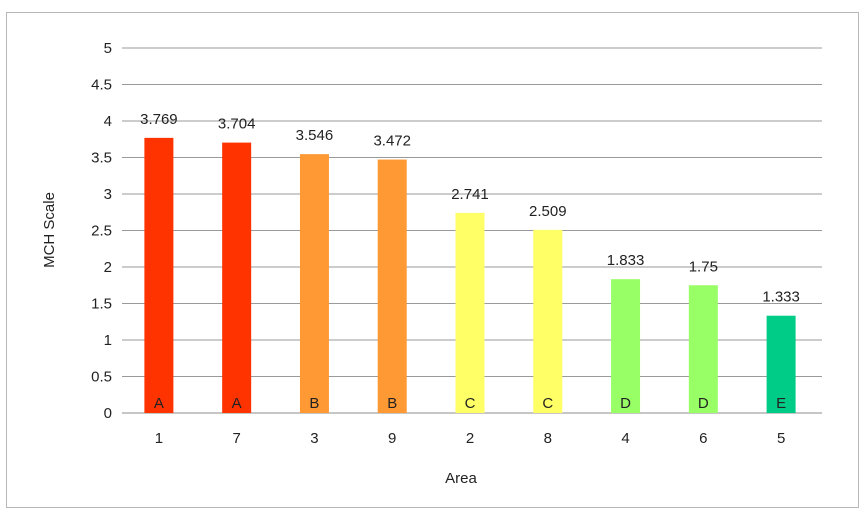  What do you see at coordinates (108, 48) in the screenshot?
I see `y-tick-label: 5` at bounding box center [108, 48].